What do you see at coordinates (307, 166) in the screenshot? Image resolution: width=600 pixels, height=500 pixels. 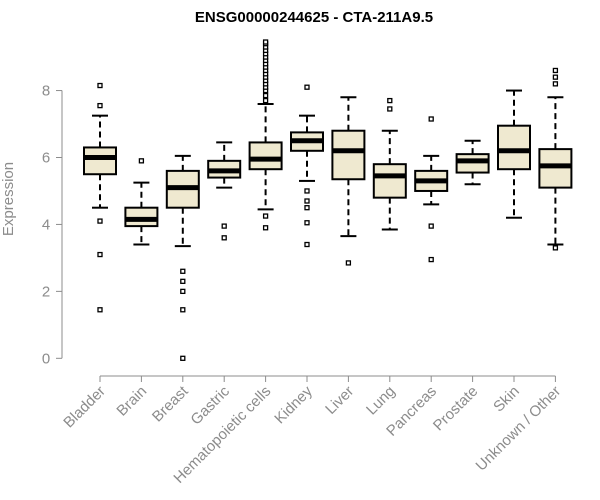 I see `box-kidney` at bounding box center [307, 166].